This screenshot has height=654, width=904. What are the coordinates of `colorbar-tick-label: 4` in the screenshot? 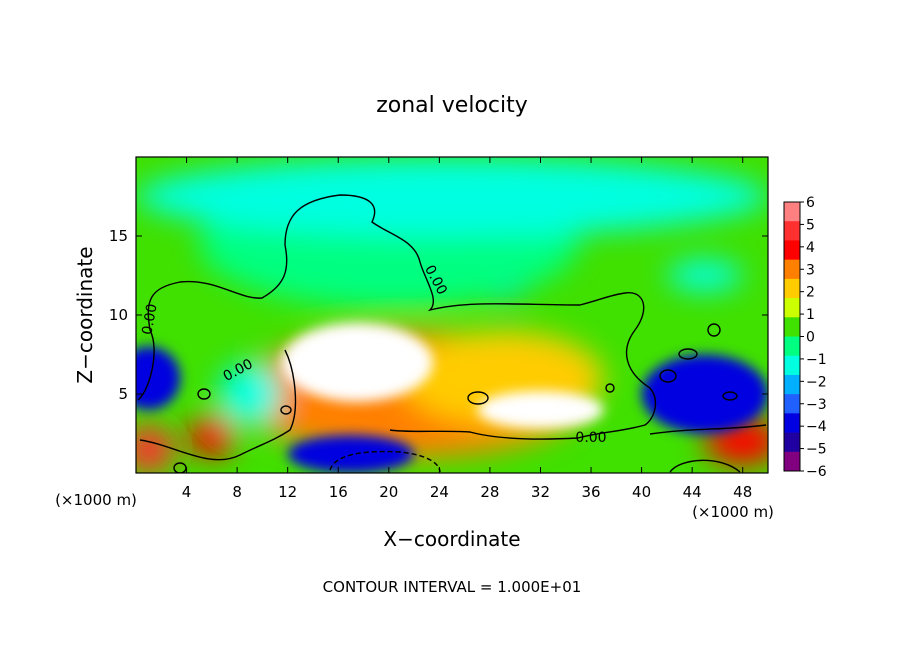 It's located at (810, 248).